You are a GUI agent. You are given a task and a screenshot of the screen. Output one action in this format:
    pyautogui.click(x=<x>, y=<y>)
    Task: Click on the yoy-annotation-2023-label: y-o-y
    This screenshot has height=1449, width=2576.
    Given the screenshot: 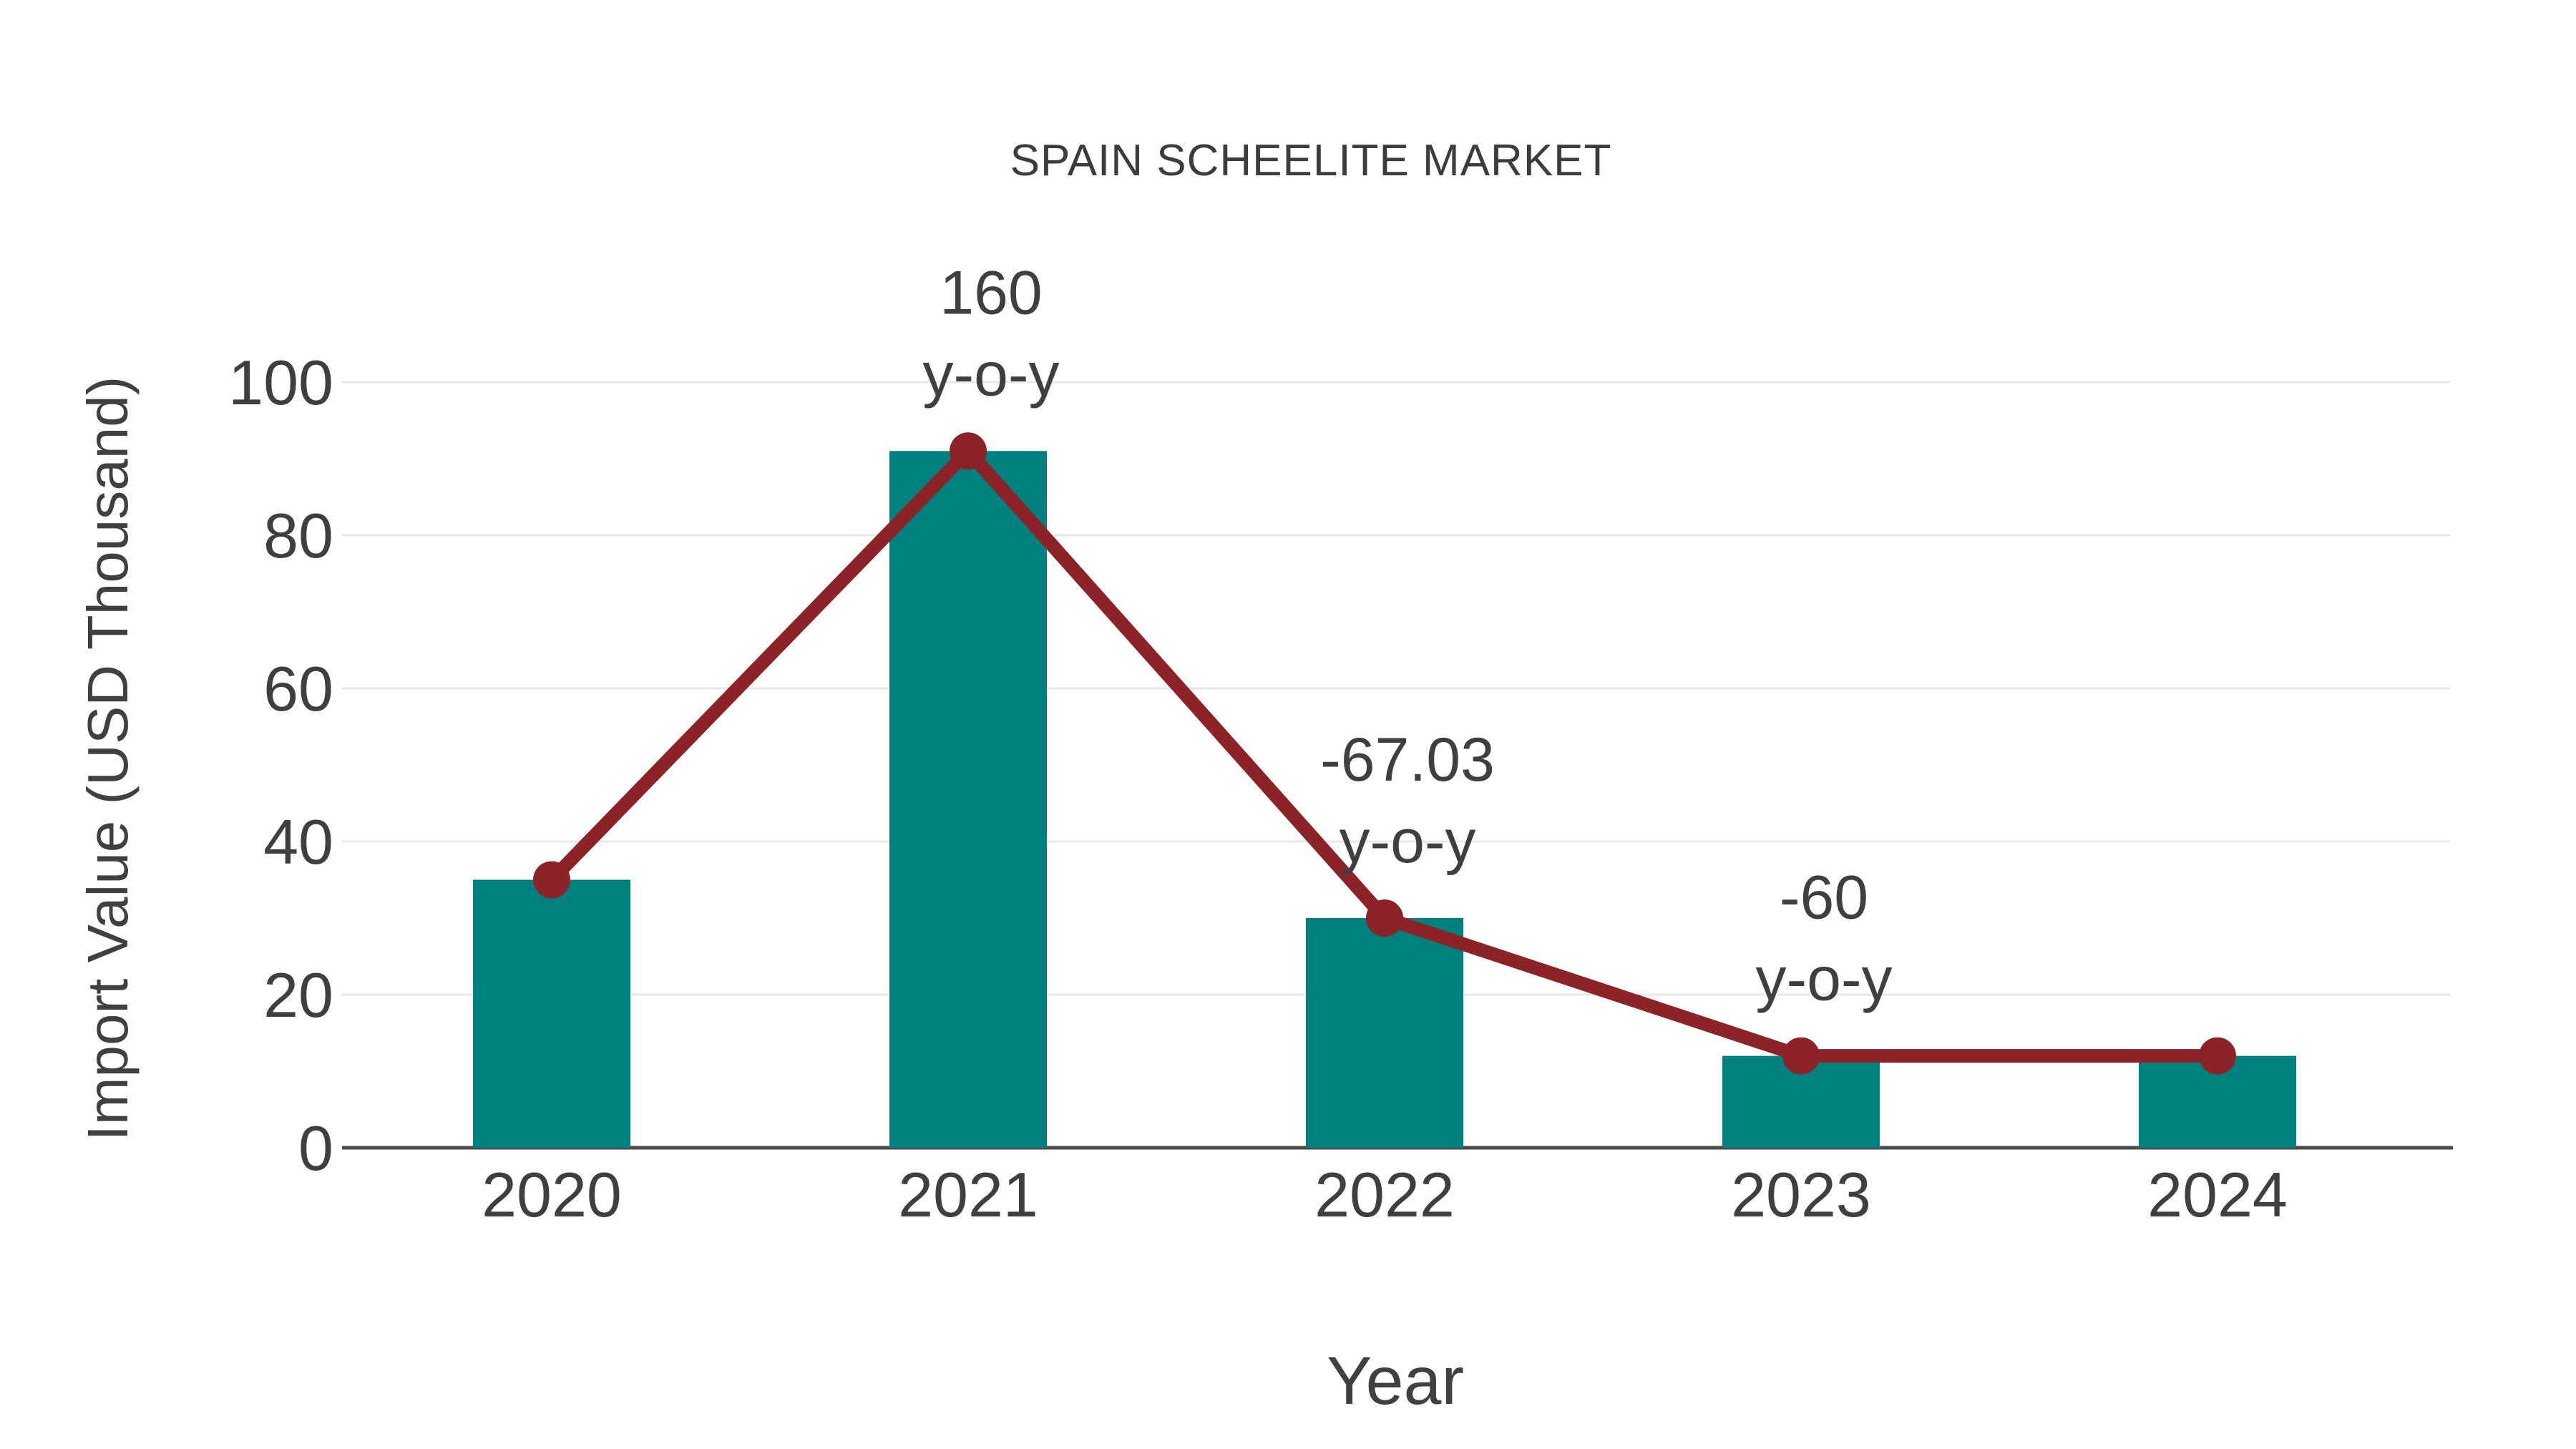 What is the action you would take?
    pyautogui.click(x=1823, y=979)
    